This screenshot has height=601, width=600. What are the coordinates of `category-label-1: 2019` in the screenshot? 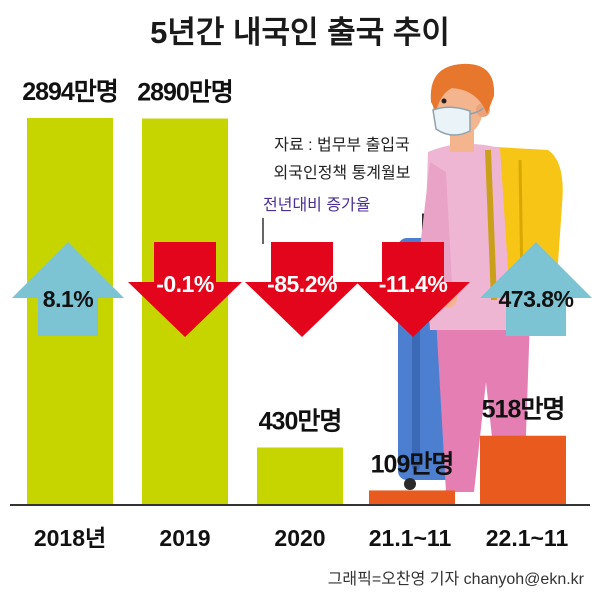 It's located at (184, 538).